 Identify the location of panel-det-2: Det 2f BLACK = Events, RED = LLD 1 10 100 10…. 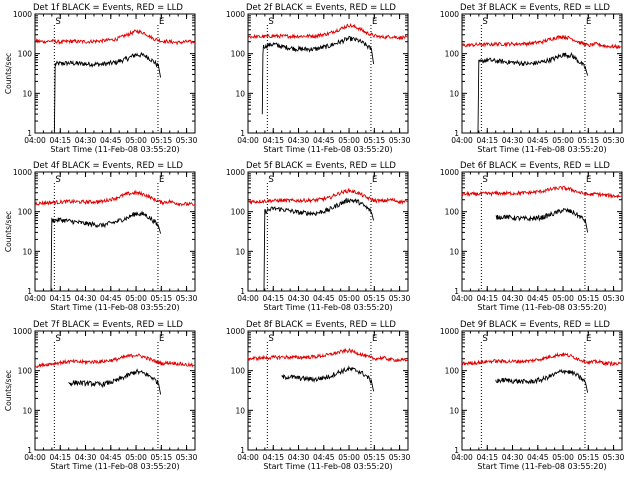
(318, 78).